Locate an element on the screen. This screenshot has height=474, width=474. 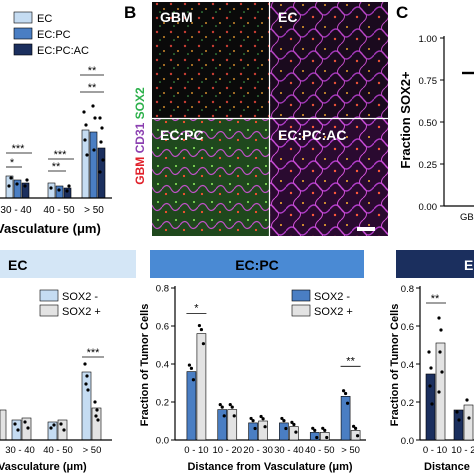
legend-label-ecpc: EC:PC is located at coordinates (54, 35).